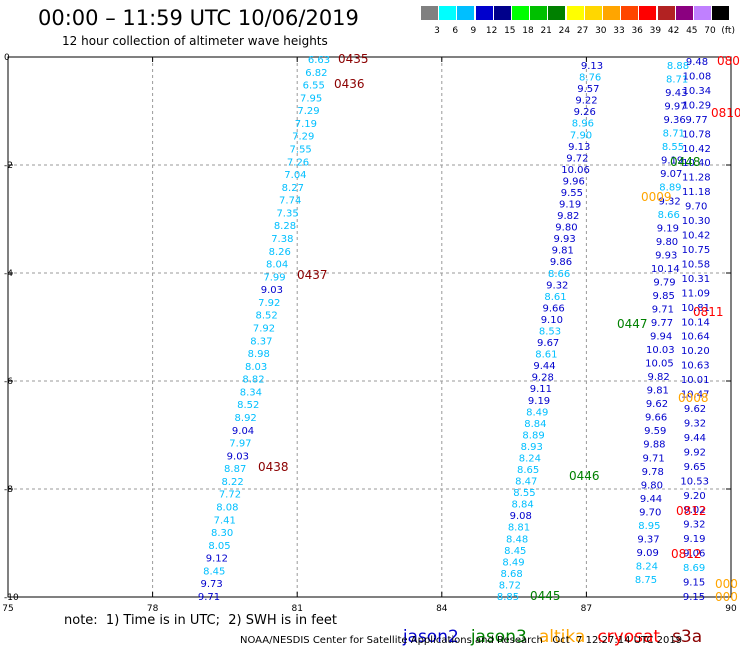  What do you see at coordinates (574, 181) in the screenshot?
I see `wave-height-value: 9.96` at bounding box center [574, 181].